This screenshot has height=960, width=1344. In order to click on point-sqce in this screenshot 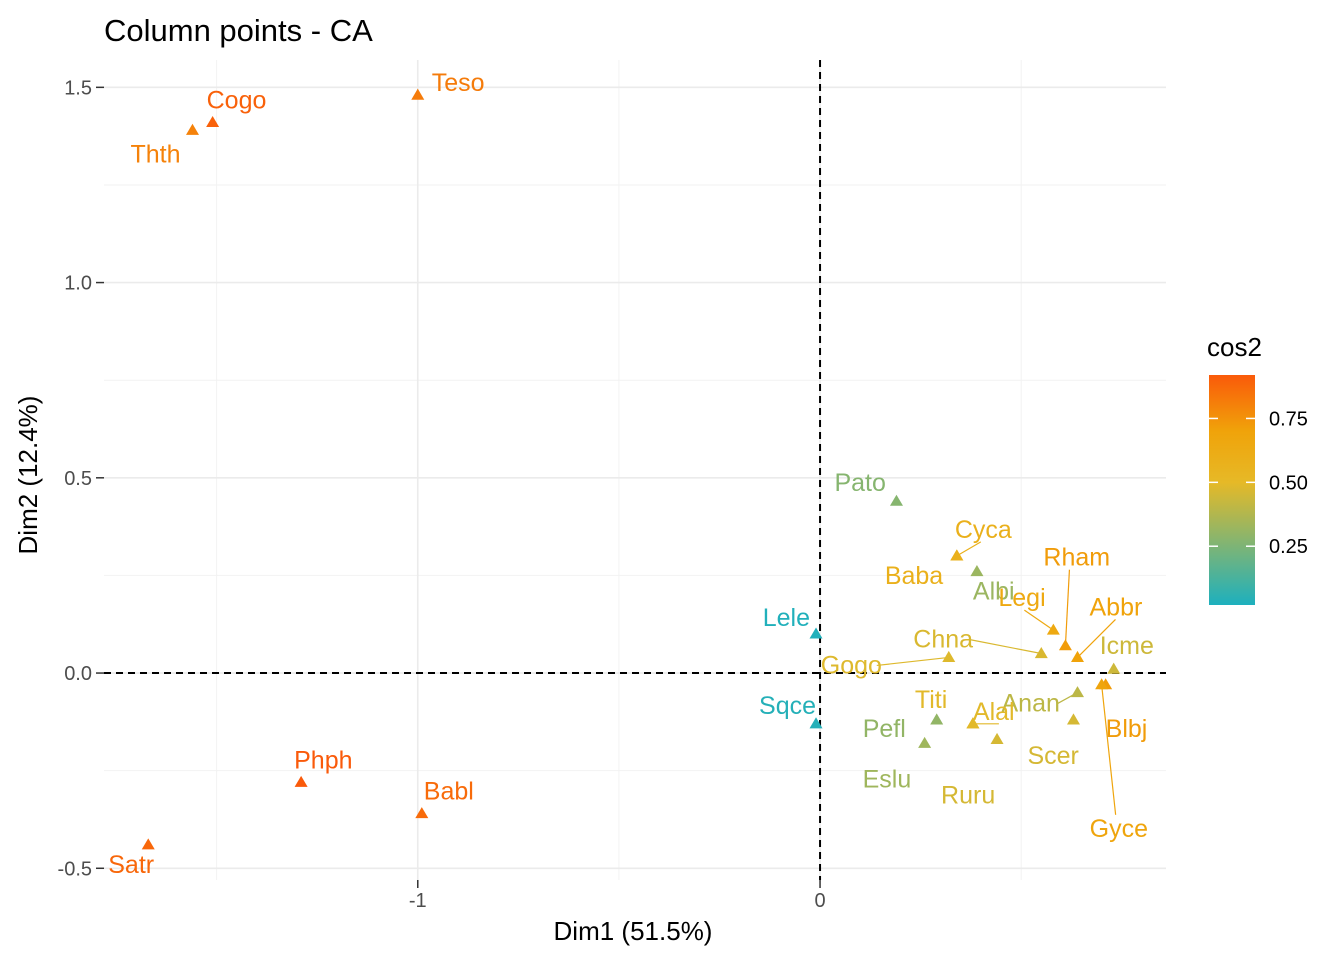, I will do `click(816, 723)`.